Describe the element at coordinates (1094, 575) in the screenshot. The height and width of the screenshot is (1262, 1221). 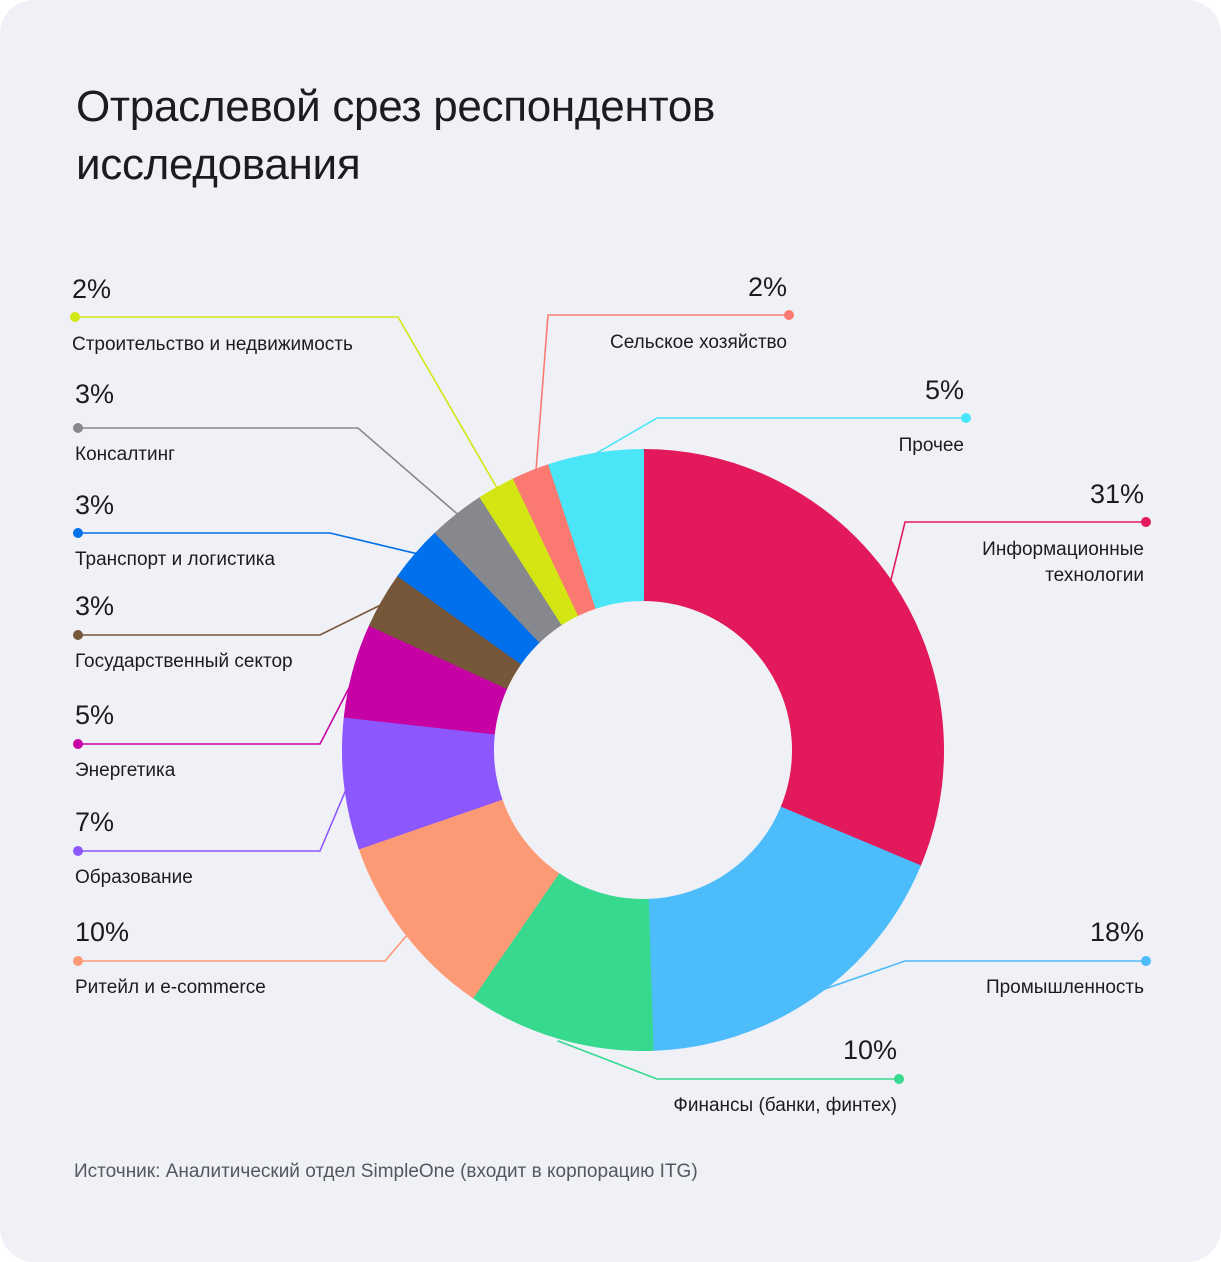
I see `category-label: технологии` at that location.